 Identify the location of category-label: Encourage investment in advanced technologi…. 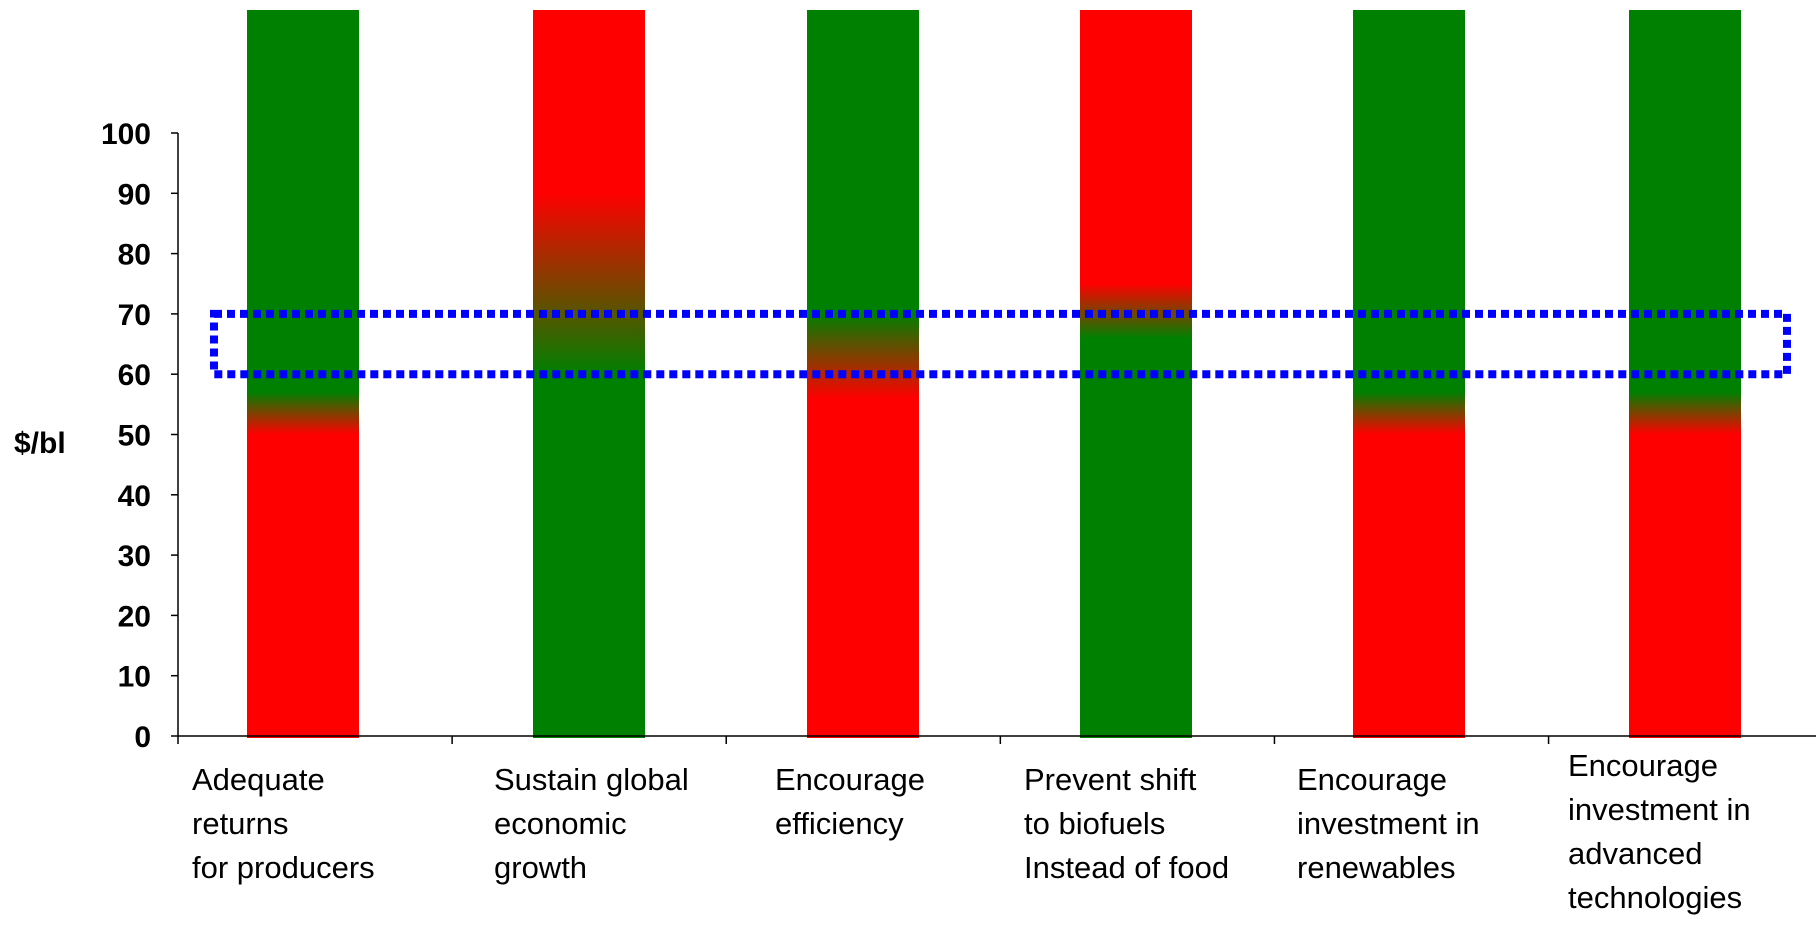
(1659, 831).